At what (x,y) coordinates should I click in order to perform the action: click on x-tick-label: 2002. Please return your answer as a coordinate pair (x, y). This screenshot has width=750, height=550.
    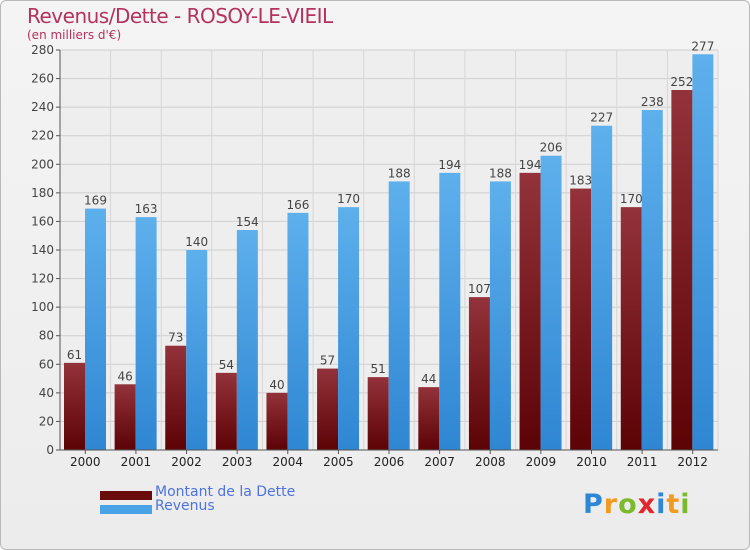
    Looking at the image, I should click on (186, 462).